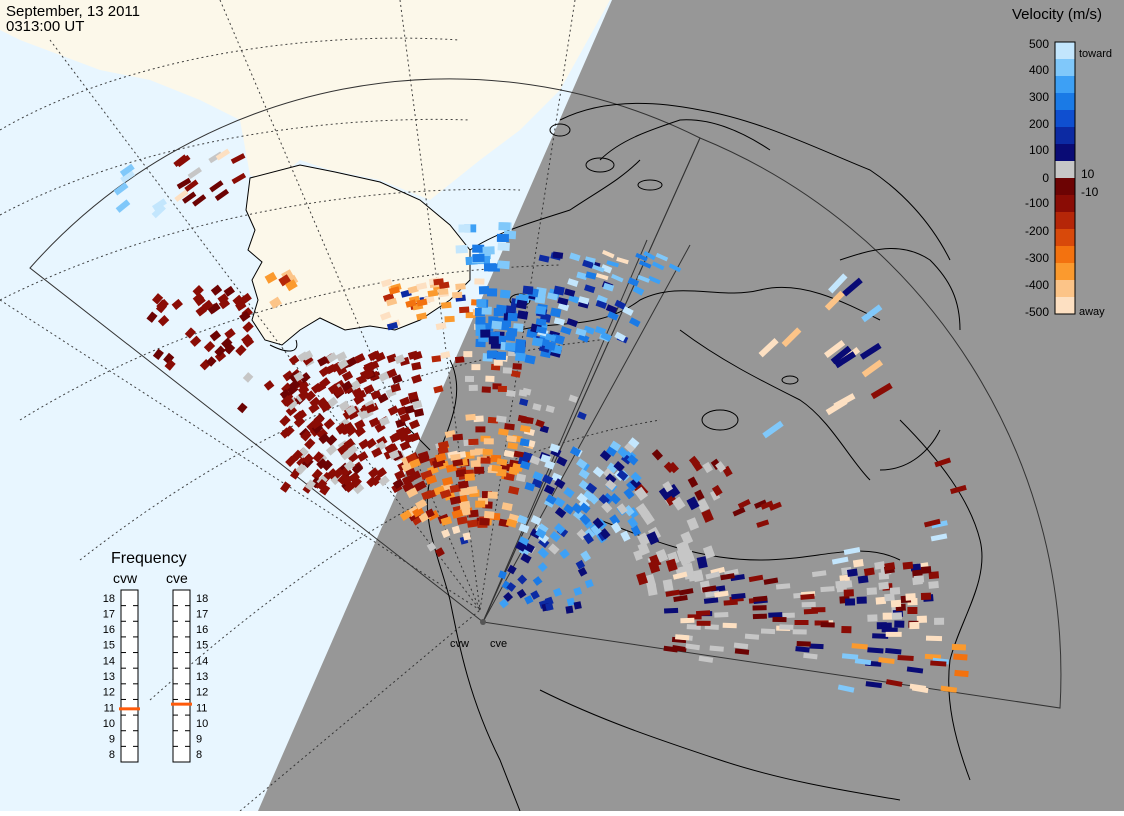  Describe the element at coordinates (202, 677) in the screenshot. I see `frequency-tick-label: 13` at that location.